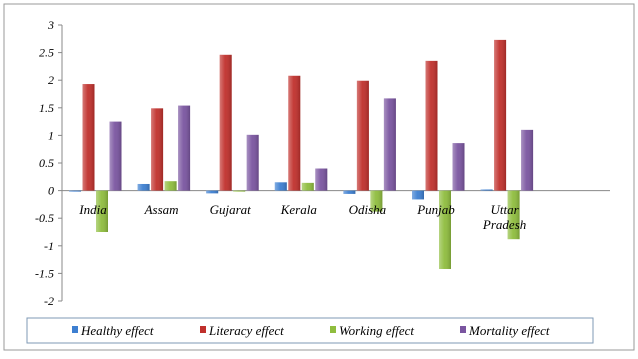 The image size is (638, 359). I want to click on legend-item: Mortality effect, so click(505, 330).